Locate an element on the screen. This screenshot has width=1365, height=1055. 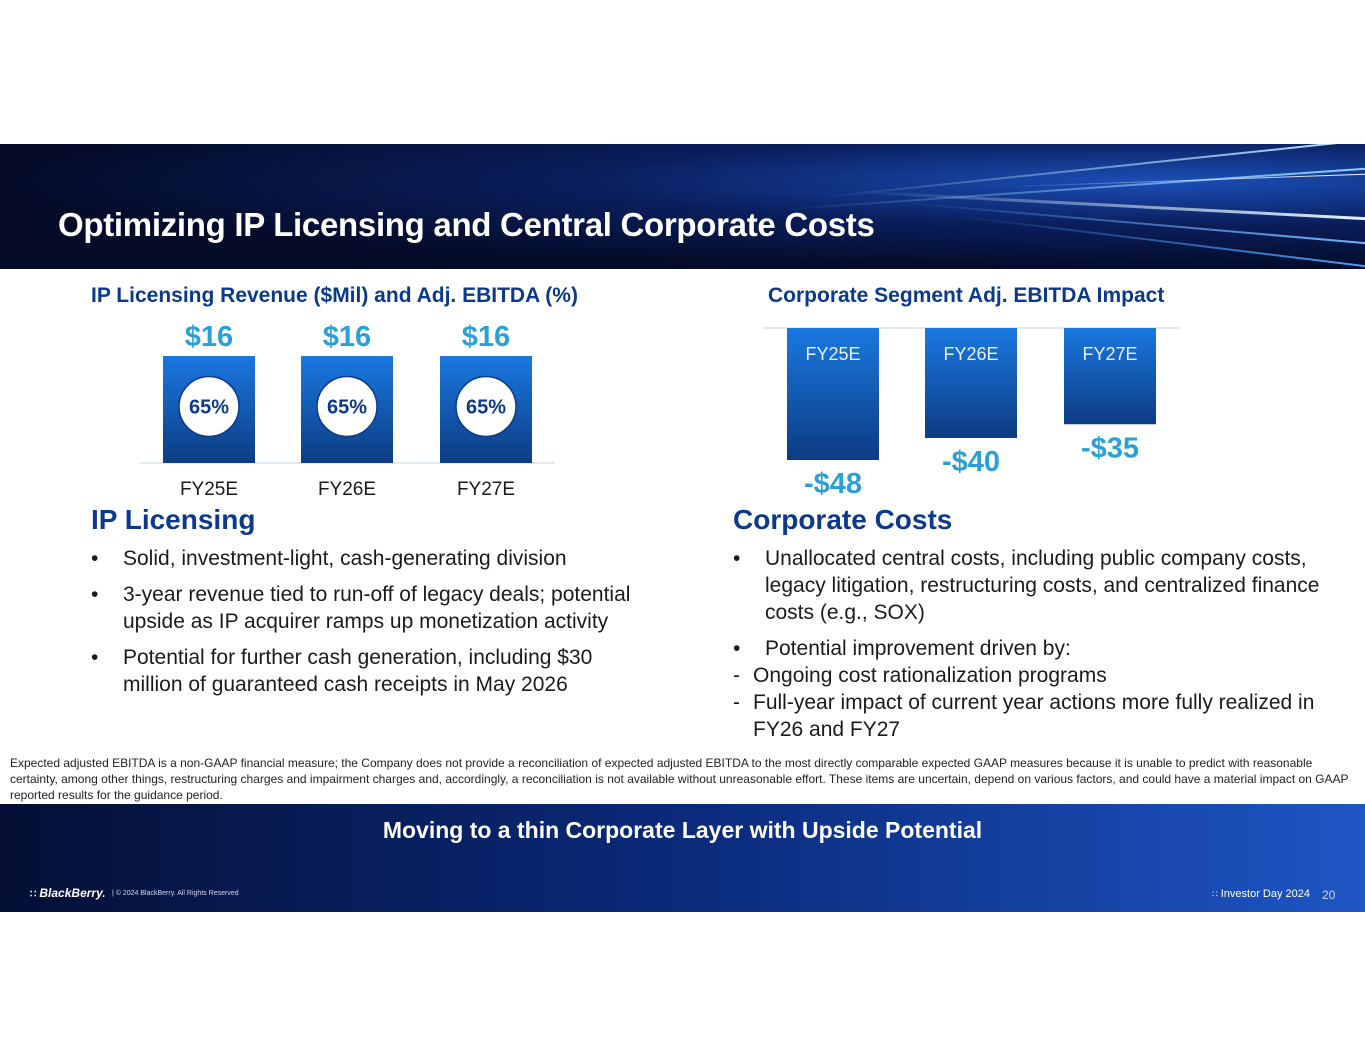
corporate-category-label: FY25E is located at coordinates (832, 354).